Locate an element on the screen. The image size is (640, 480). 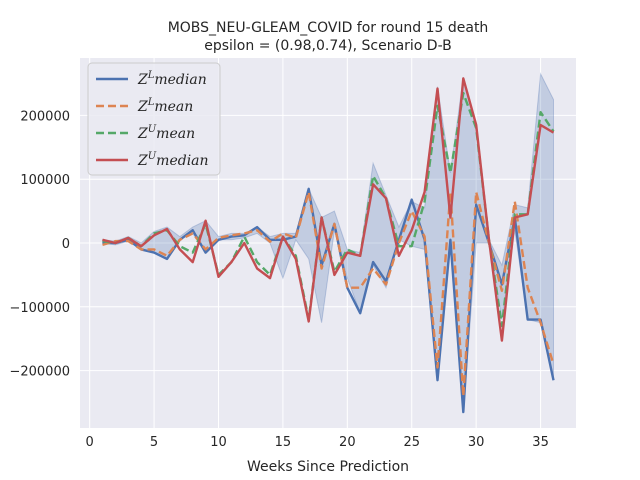
x-tick-label: 20 is located at coordinates (347, 442).